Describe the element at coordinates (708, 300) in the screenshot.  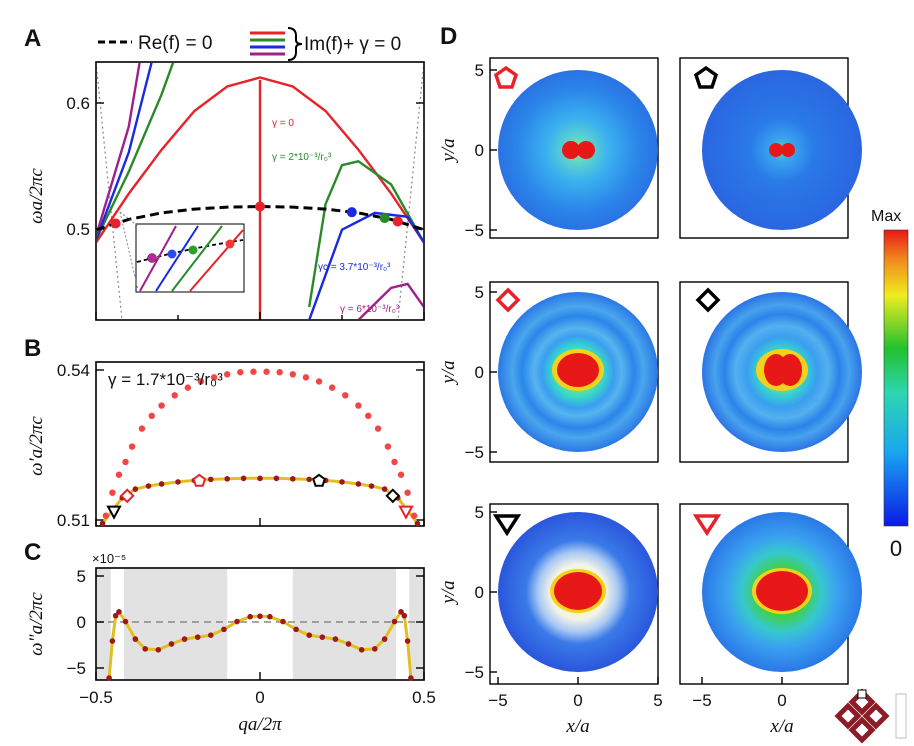
I see `marker-diamond-black` at that location.